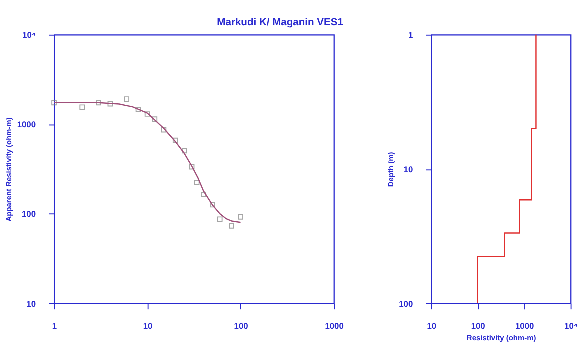 Image resolution: width=583 pixels, height=352 pixels. What do you see at coordinates (26, 125) in the screenshot?
I see `y-tick-label: 1000` at bounding box center [26, 125].